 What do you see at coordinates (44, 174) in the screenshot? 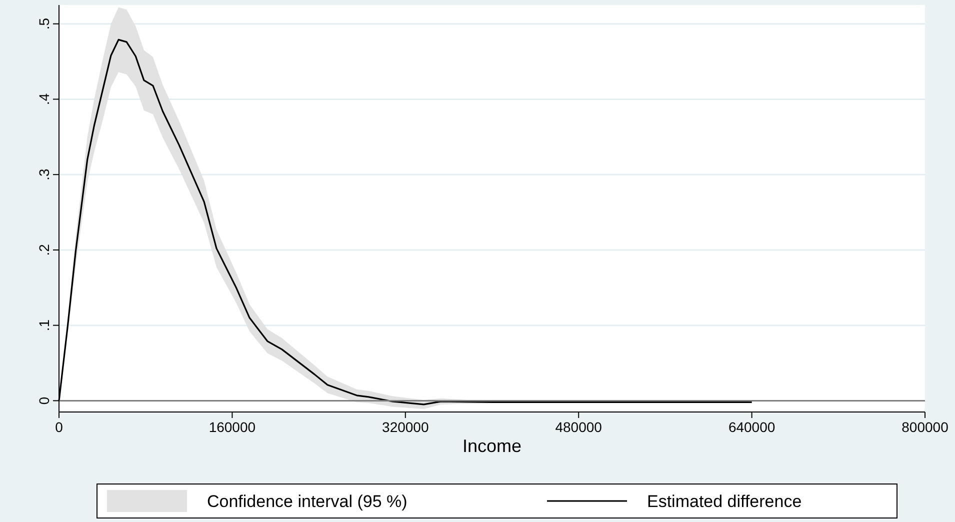
I see `y-tick-label: .3` at bounding box center [44, 174].